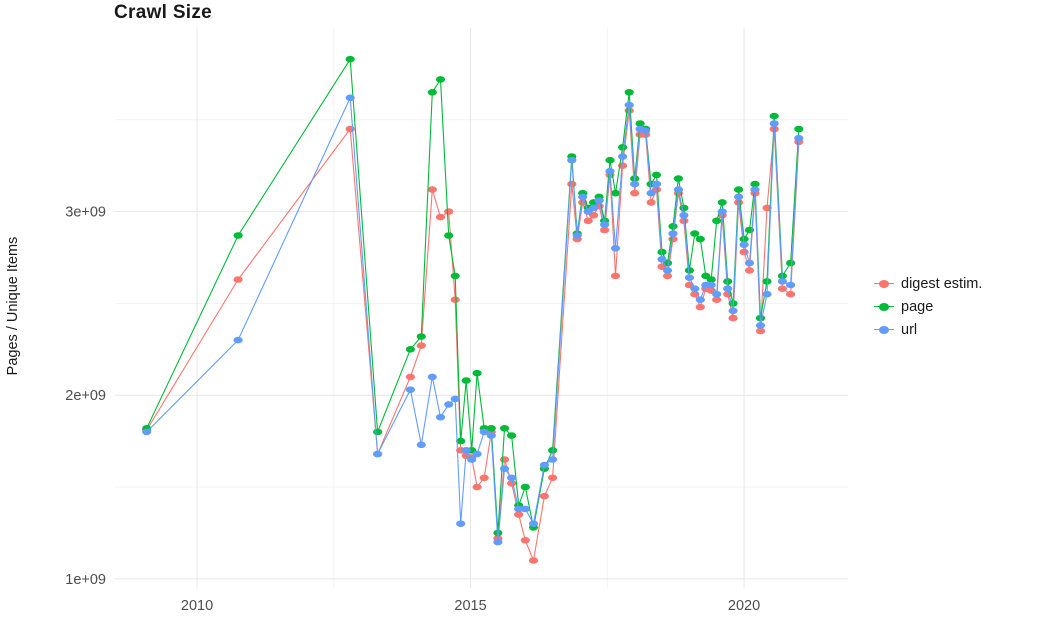 The width and height of the screenshot is (1059, 639). What do you see at coordinates (942, 284) in the screenshot?
I see `legend-label-digest: digest estim.` at bounding box center [942, 284].